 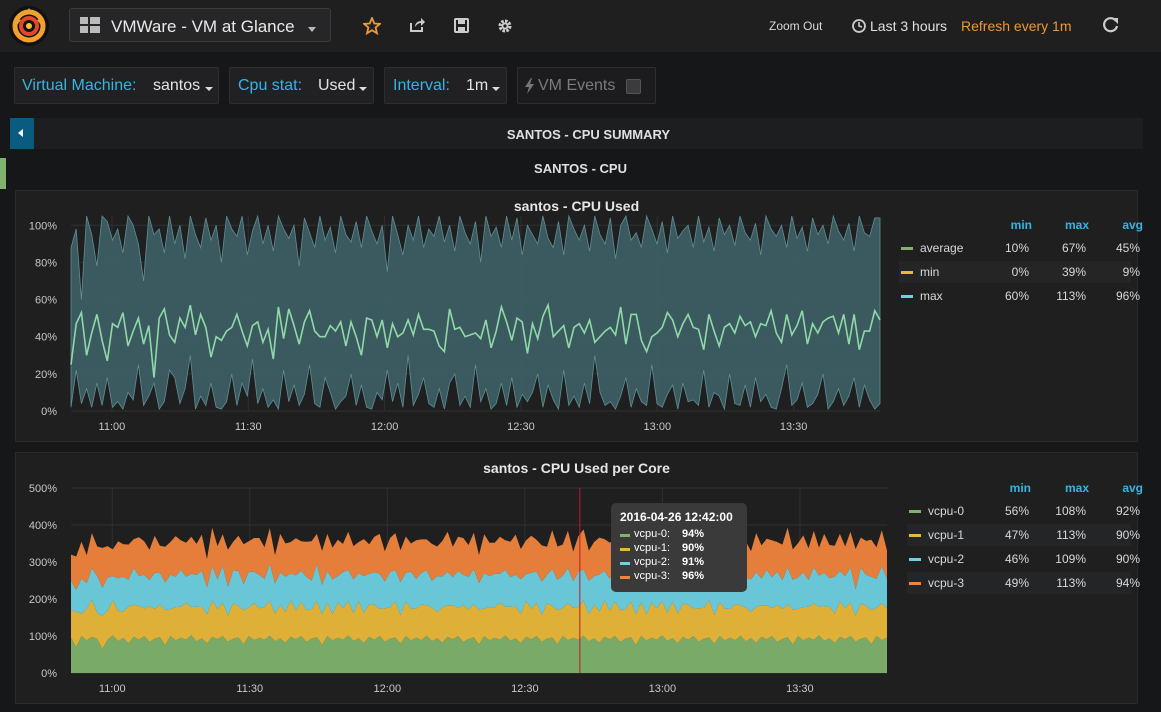 I want to click on legend-row-min: min 0% 39% 9%, so click(x=1019, y=272).